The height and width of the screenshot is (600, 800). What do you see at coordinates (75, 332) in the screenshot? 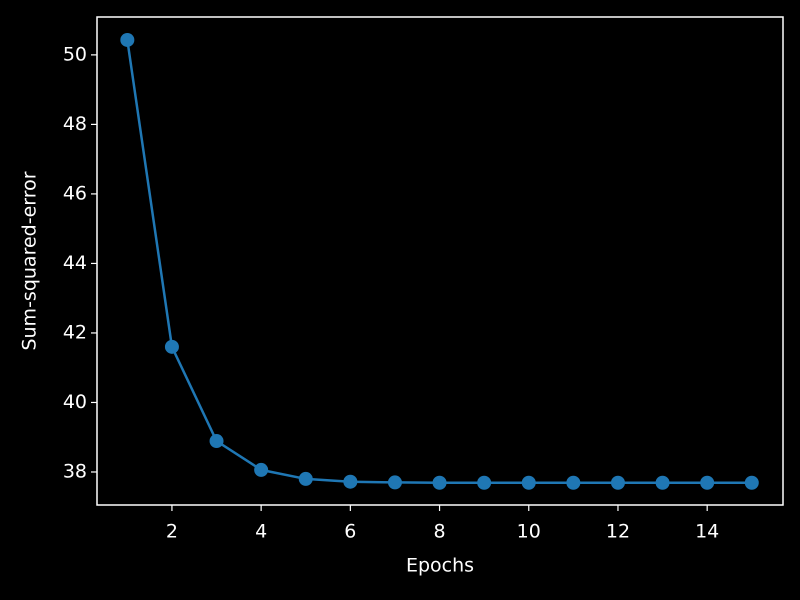
I see `y-tick-label: 42` at bounding box center [75, 332].